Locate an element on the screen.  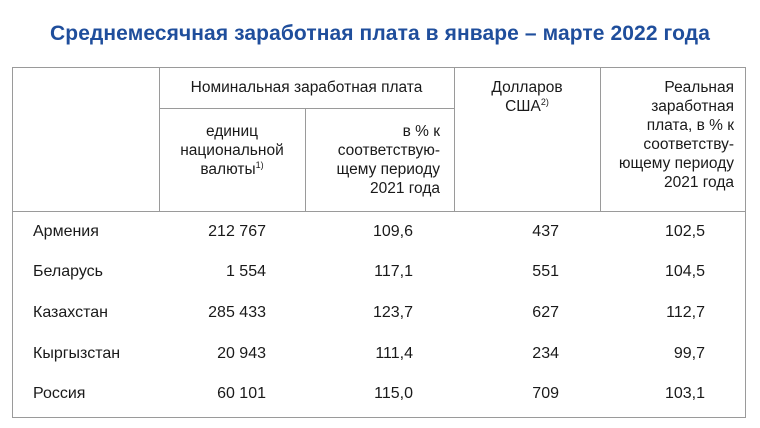
percent-value: 123,7 is located at coordinates (392, 312).